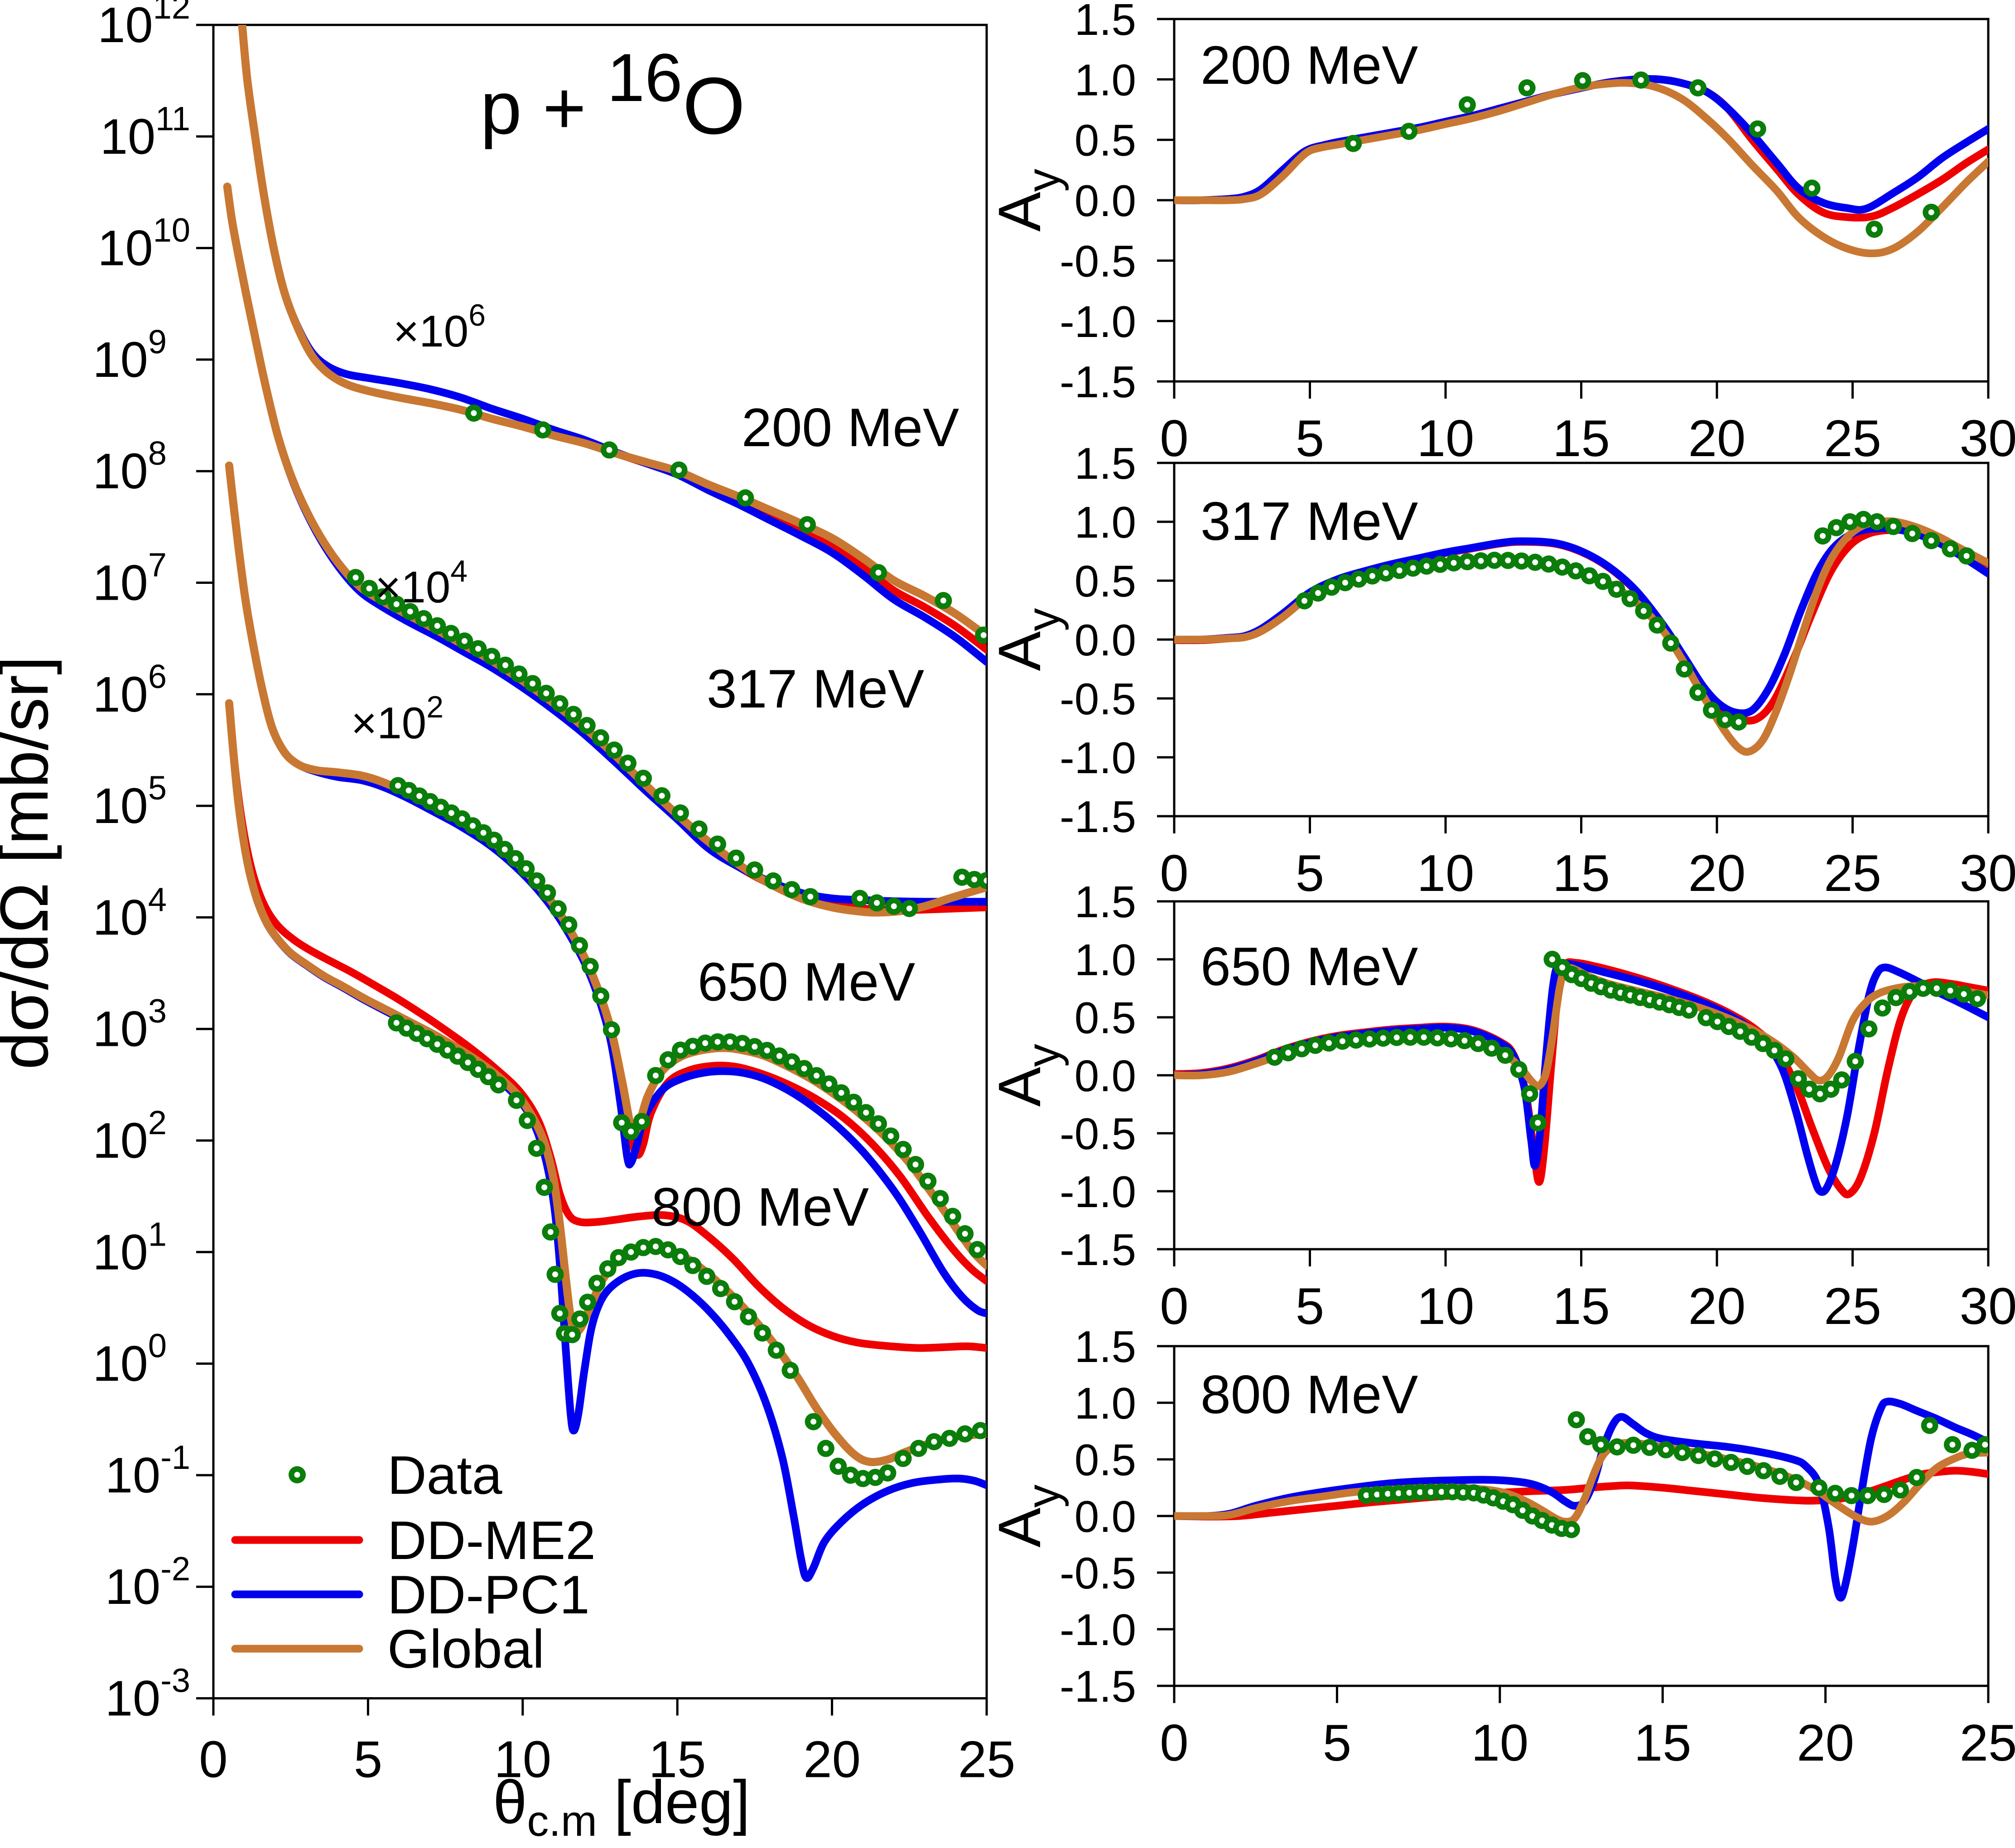  What do you see at coordinates (147, 1694) in the screenshot?
I see `svg-text: 10-3` at bounding box center [147, 1694].